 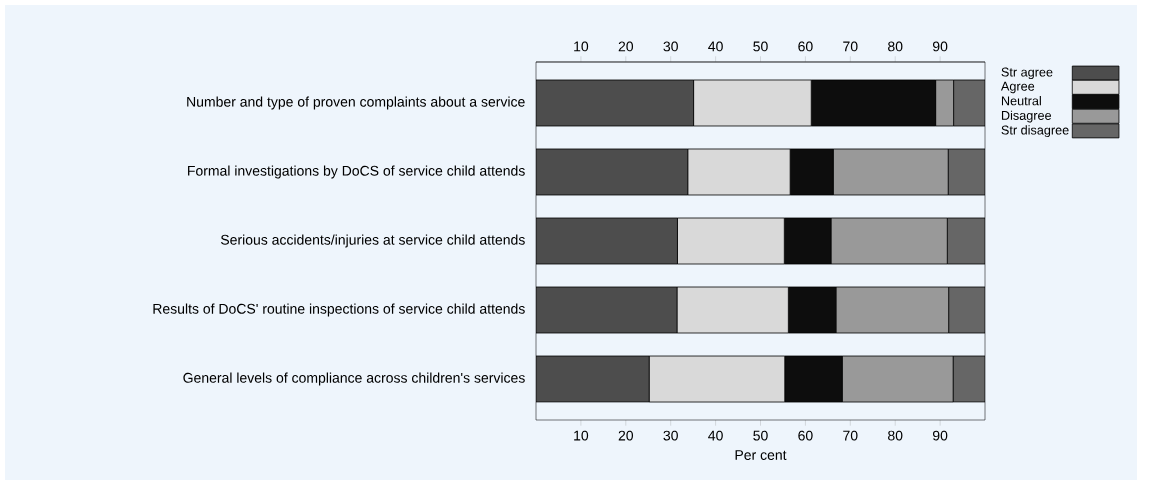 What do you see at coordinates (715, 46) in the screenshot?
I see `x2-tick-label: 40` at bounding box center [715, 46].